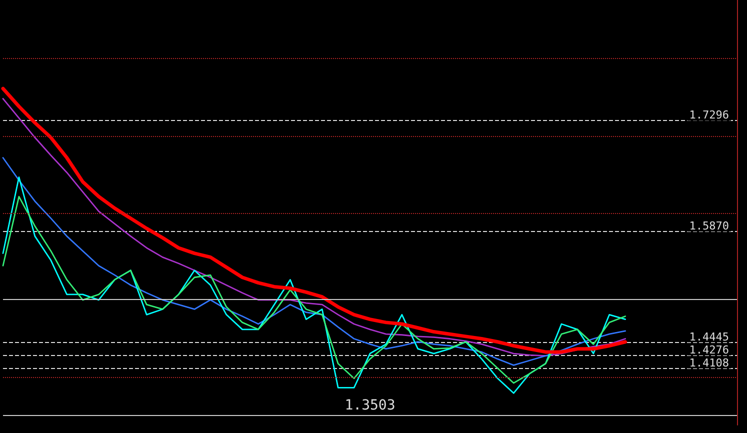  Describe the element at coordinates (709, 363) in the screenshot. I see `y-tick-label: 1.4108` at that location.